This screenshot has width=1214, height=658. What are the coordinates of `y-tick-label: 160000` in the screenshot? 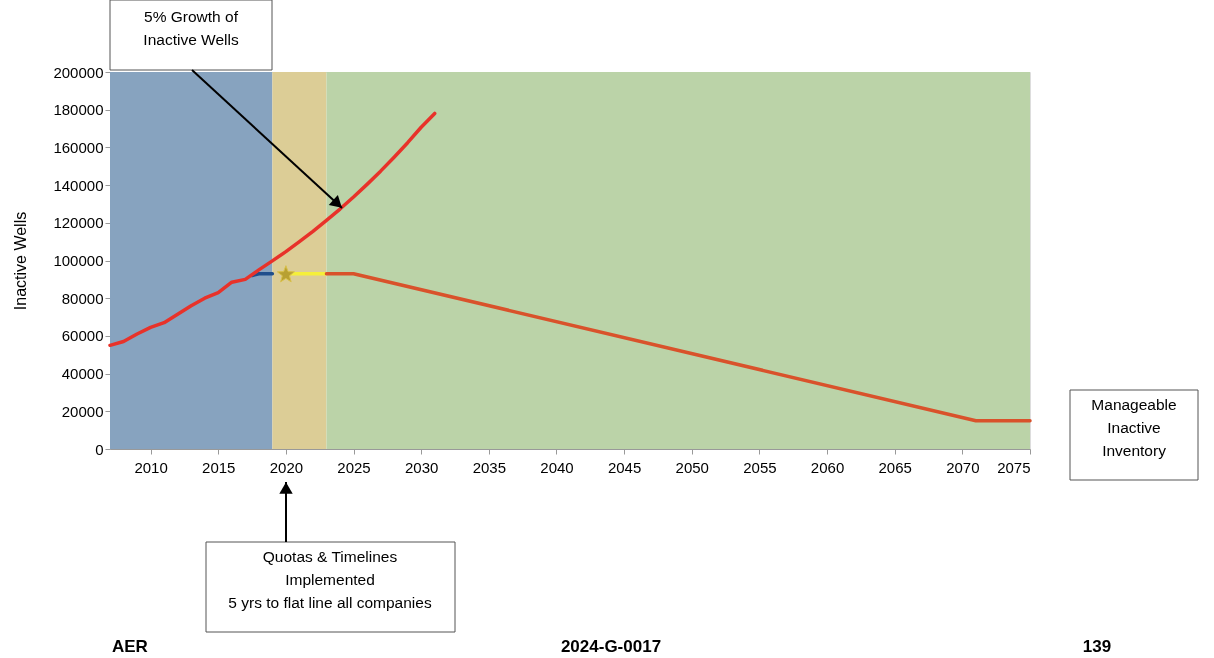 It's located at (78, 147).